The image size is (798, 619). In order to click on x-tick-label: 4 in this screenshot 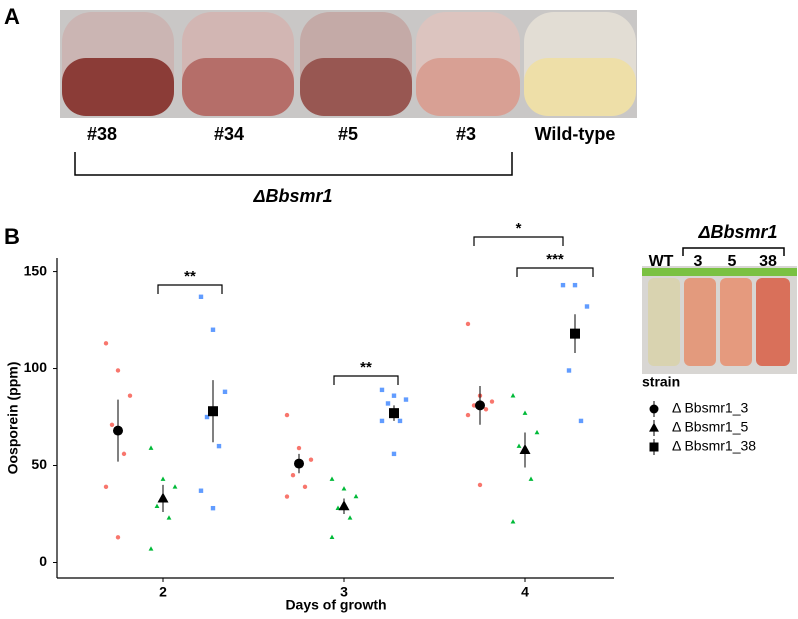, I will do `click(525, 592)`.